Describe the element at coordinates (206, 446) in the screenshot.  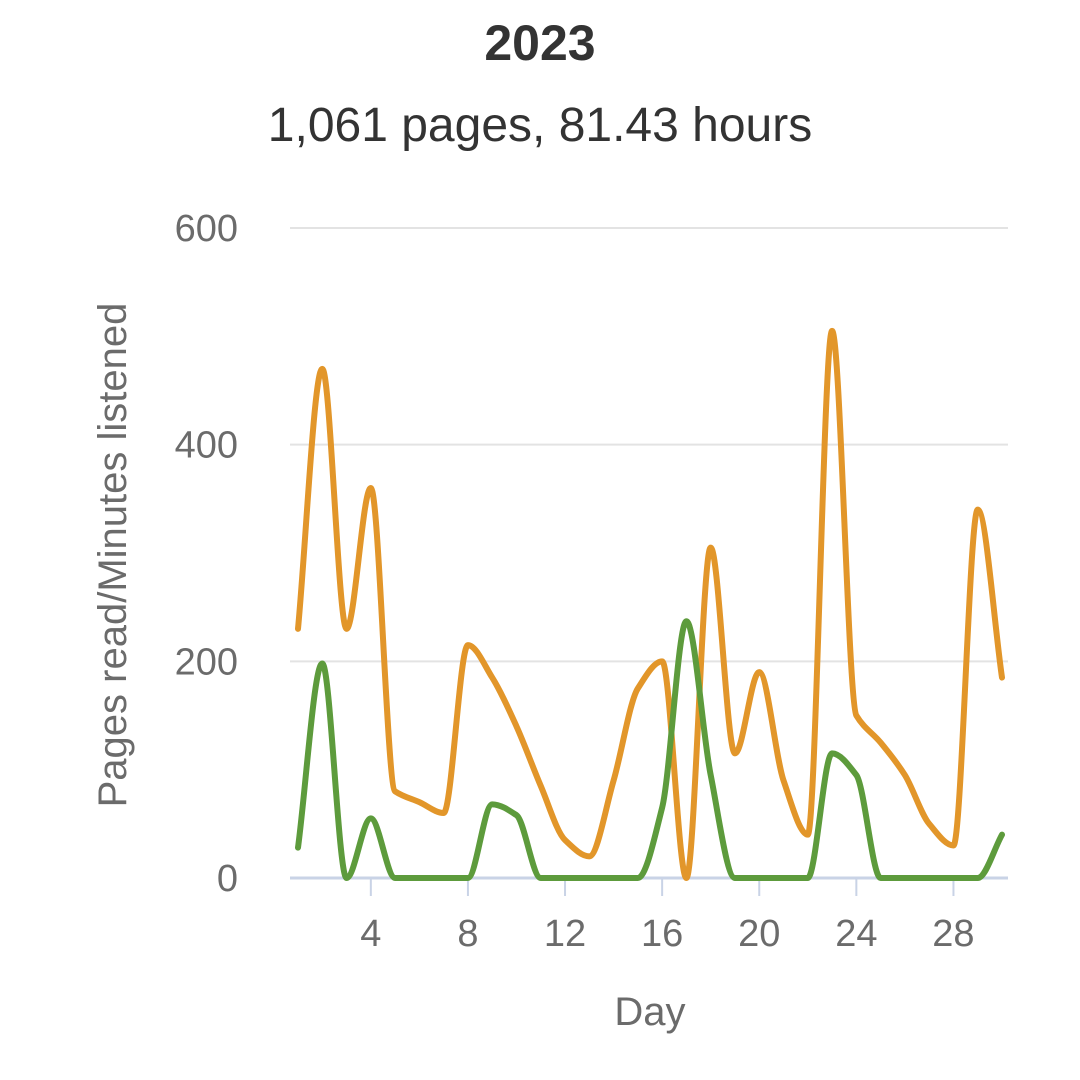
I see `y-tick-label: 400` at that location.